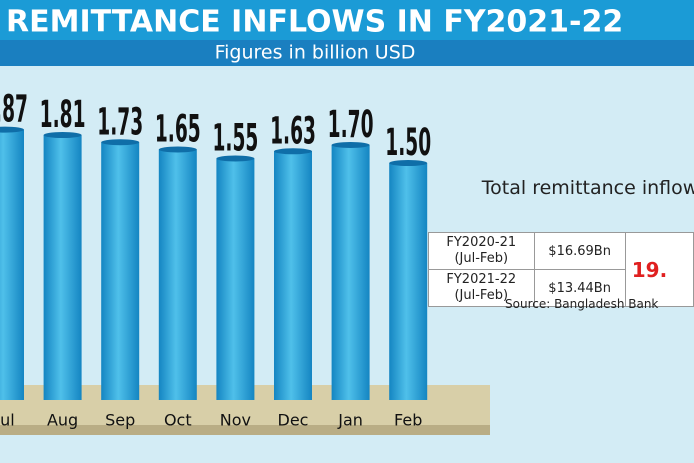 The width and height of the screenshot is (694, 463). Describe the element at coordinates (659, 269) in the screenshot. I see `change: 19.` at that location.